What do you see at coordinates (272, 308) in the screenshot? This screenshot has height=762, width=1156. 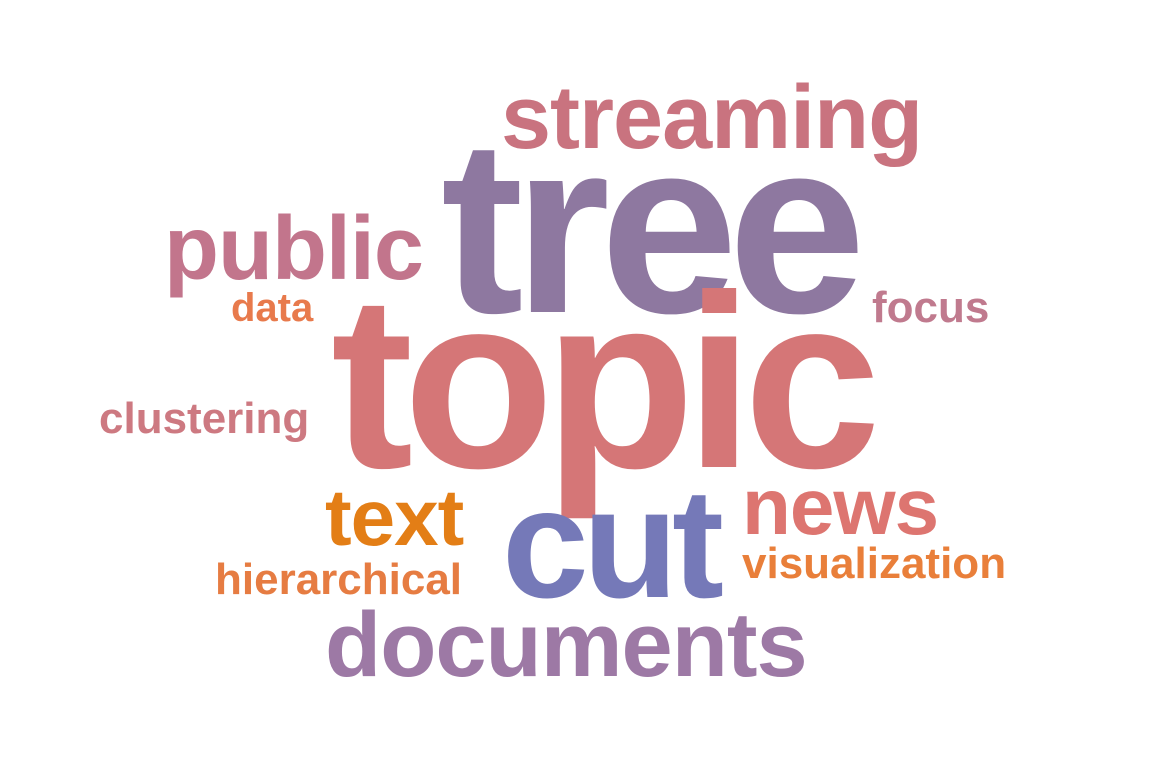 I see `word-data: data` at bounding box center [272, 308].